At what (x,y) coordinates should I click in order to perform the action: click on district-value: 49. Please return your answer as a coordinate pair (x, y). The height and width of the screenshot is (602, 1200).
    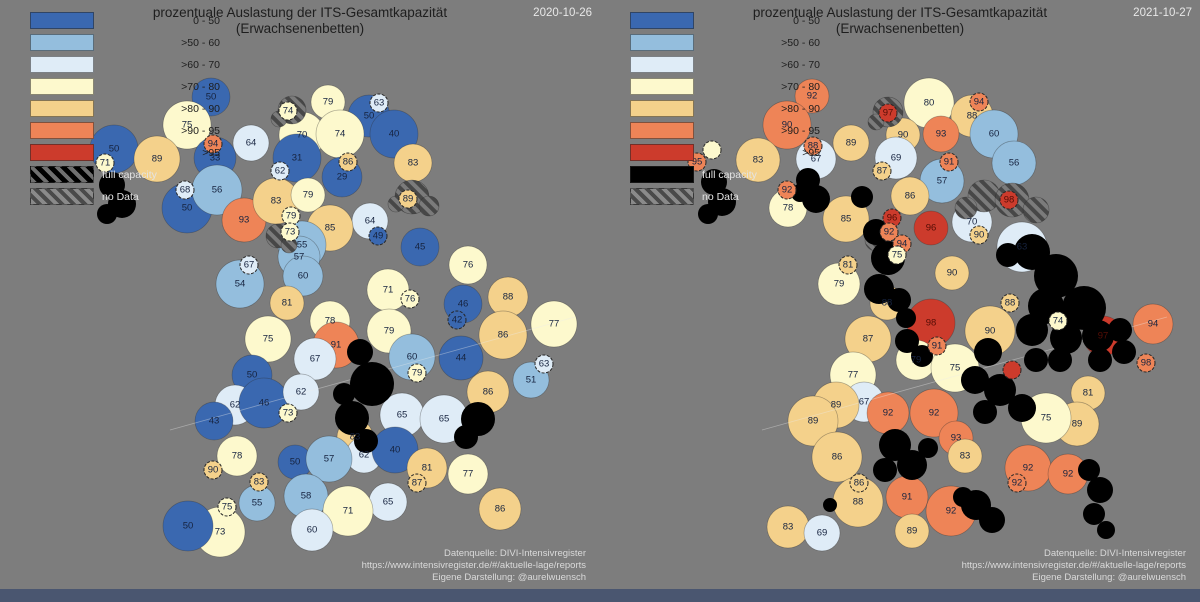
    Looking at the image, I should click on (378, 236).